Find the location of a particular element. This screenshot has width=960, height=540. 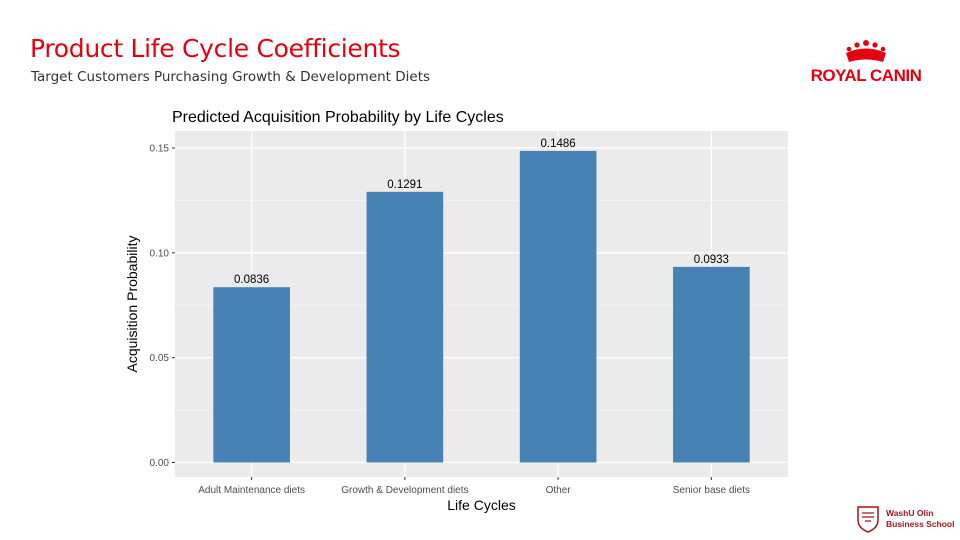

logo-text: ROYAL CANIN is located at coordinates (866, 75).